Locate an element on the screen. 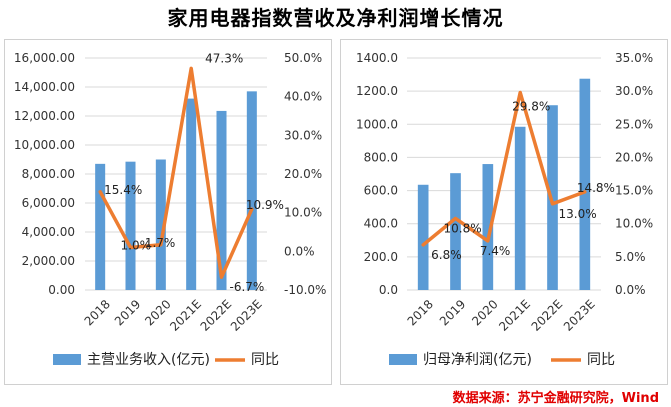  data-label: -6.7% is located at coordinates (247, 287).